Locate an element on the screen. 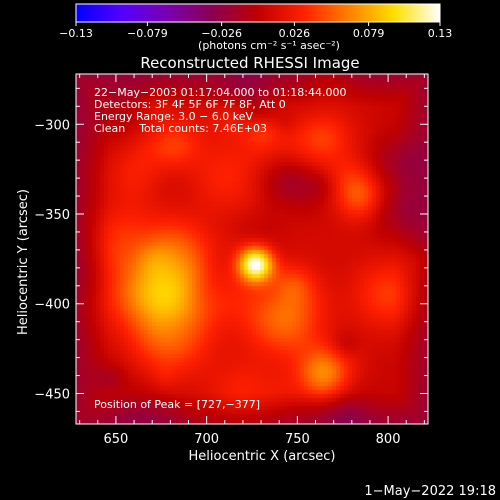  y-tick-label: −350 is located at coordinates (52, 215).